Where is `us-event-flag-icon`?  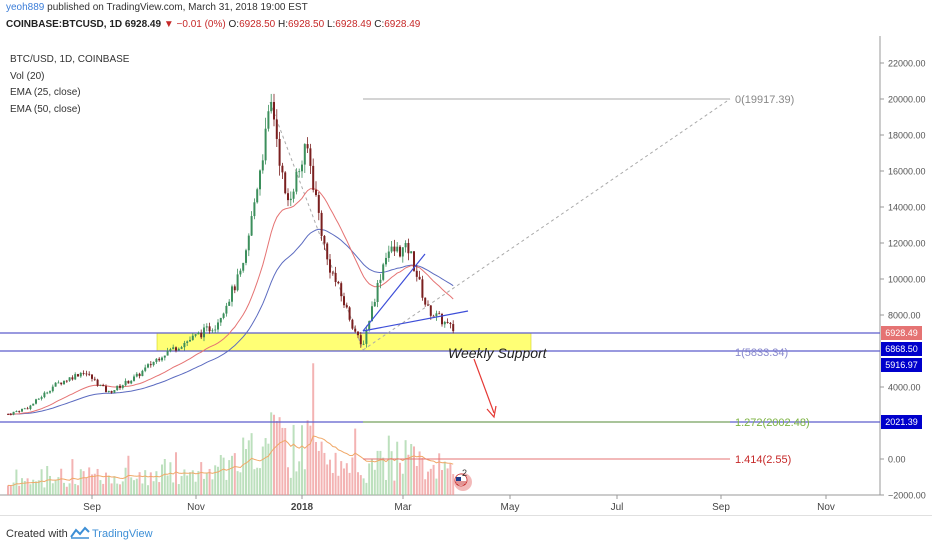
us-event-flag-icon is located at coordinates (463, 482).